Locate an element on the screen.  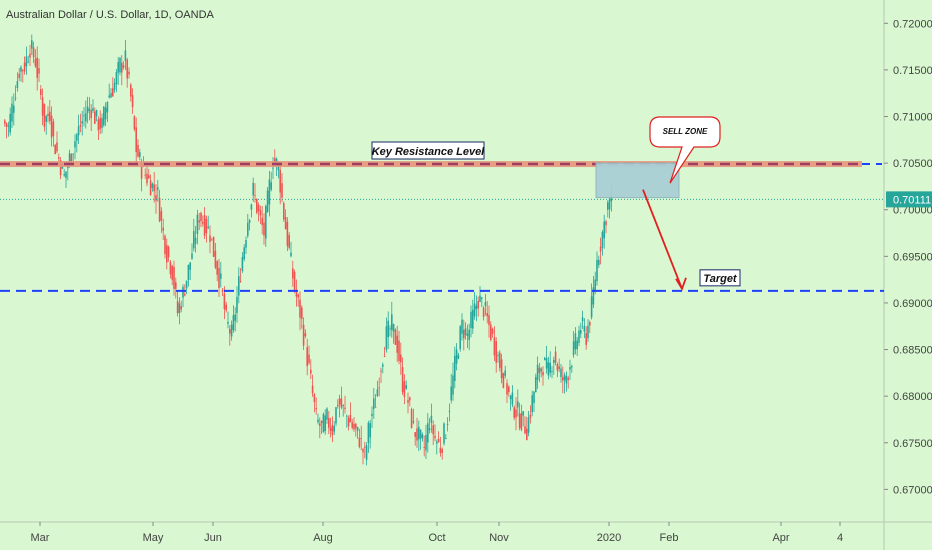
x-tick-label: May is located at coordinates (153, 538).